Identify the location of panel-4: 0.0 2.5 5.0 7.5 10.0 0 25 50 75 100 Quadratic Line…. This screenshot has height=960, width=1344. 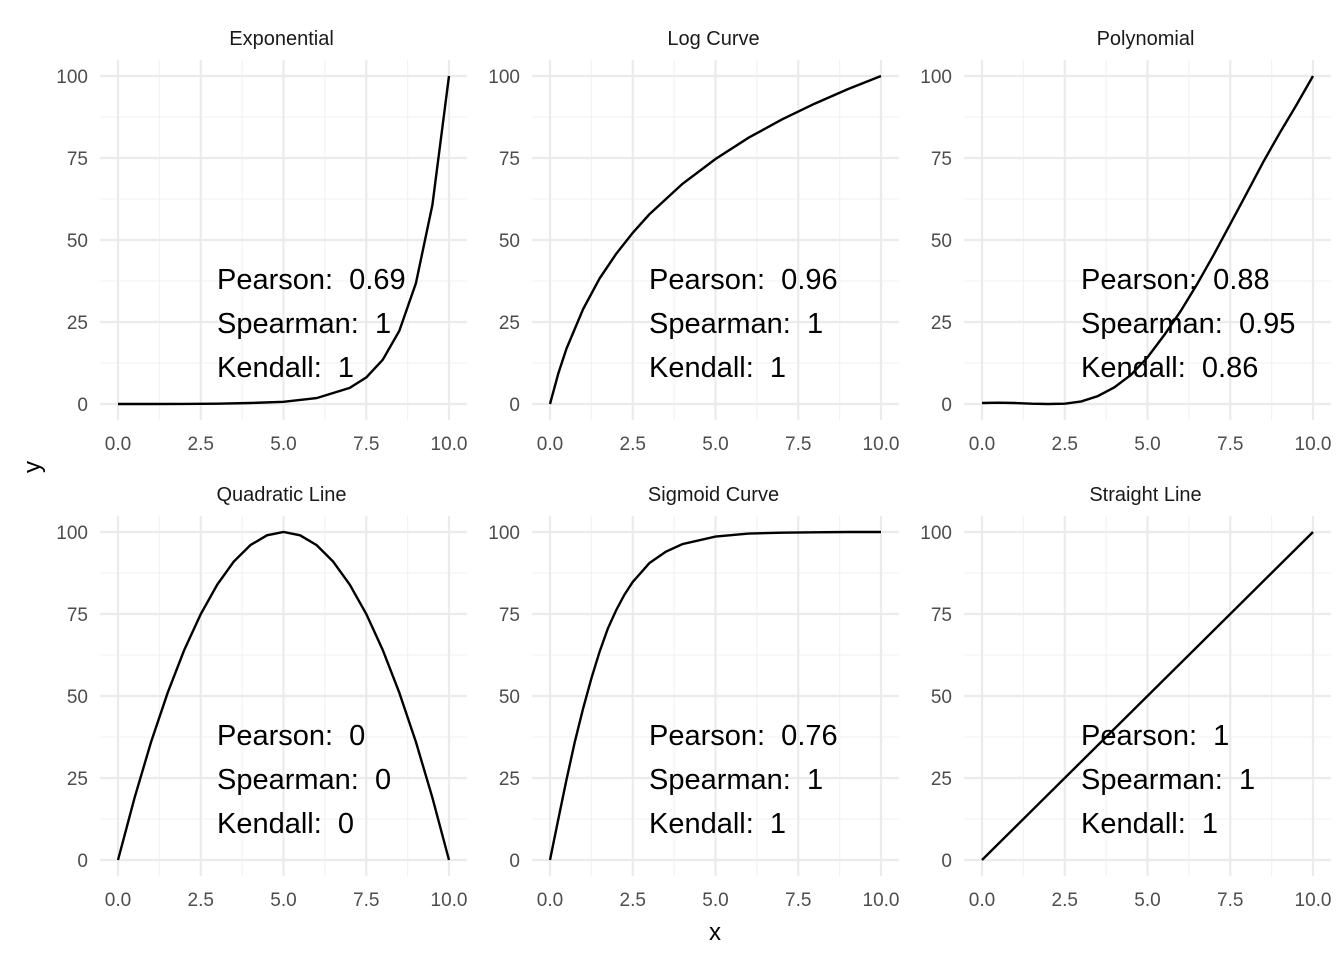
(261, 697).